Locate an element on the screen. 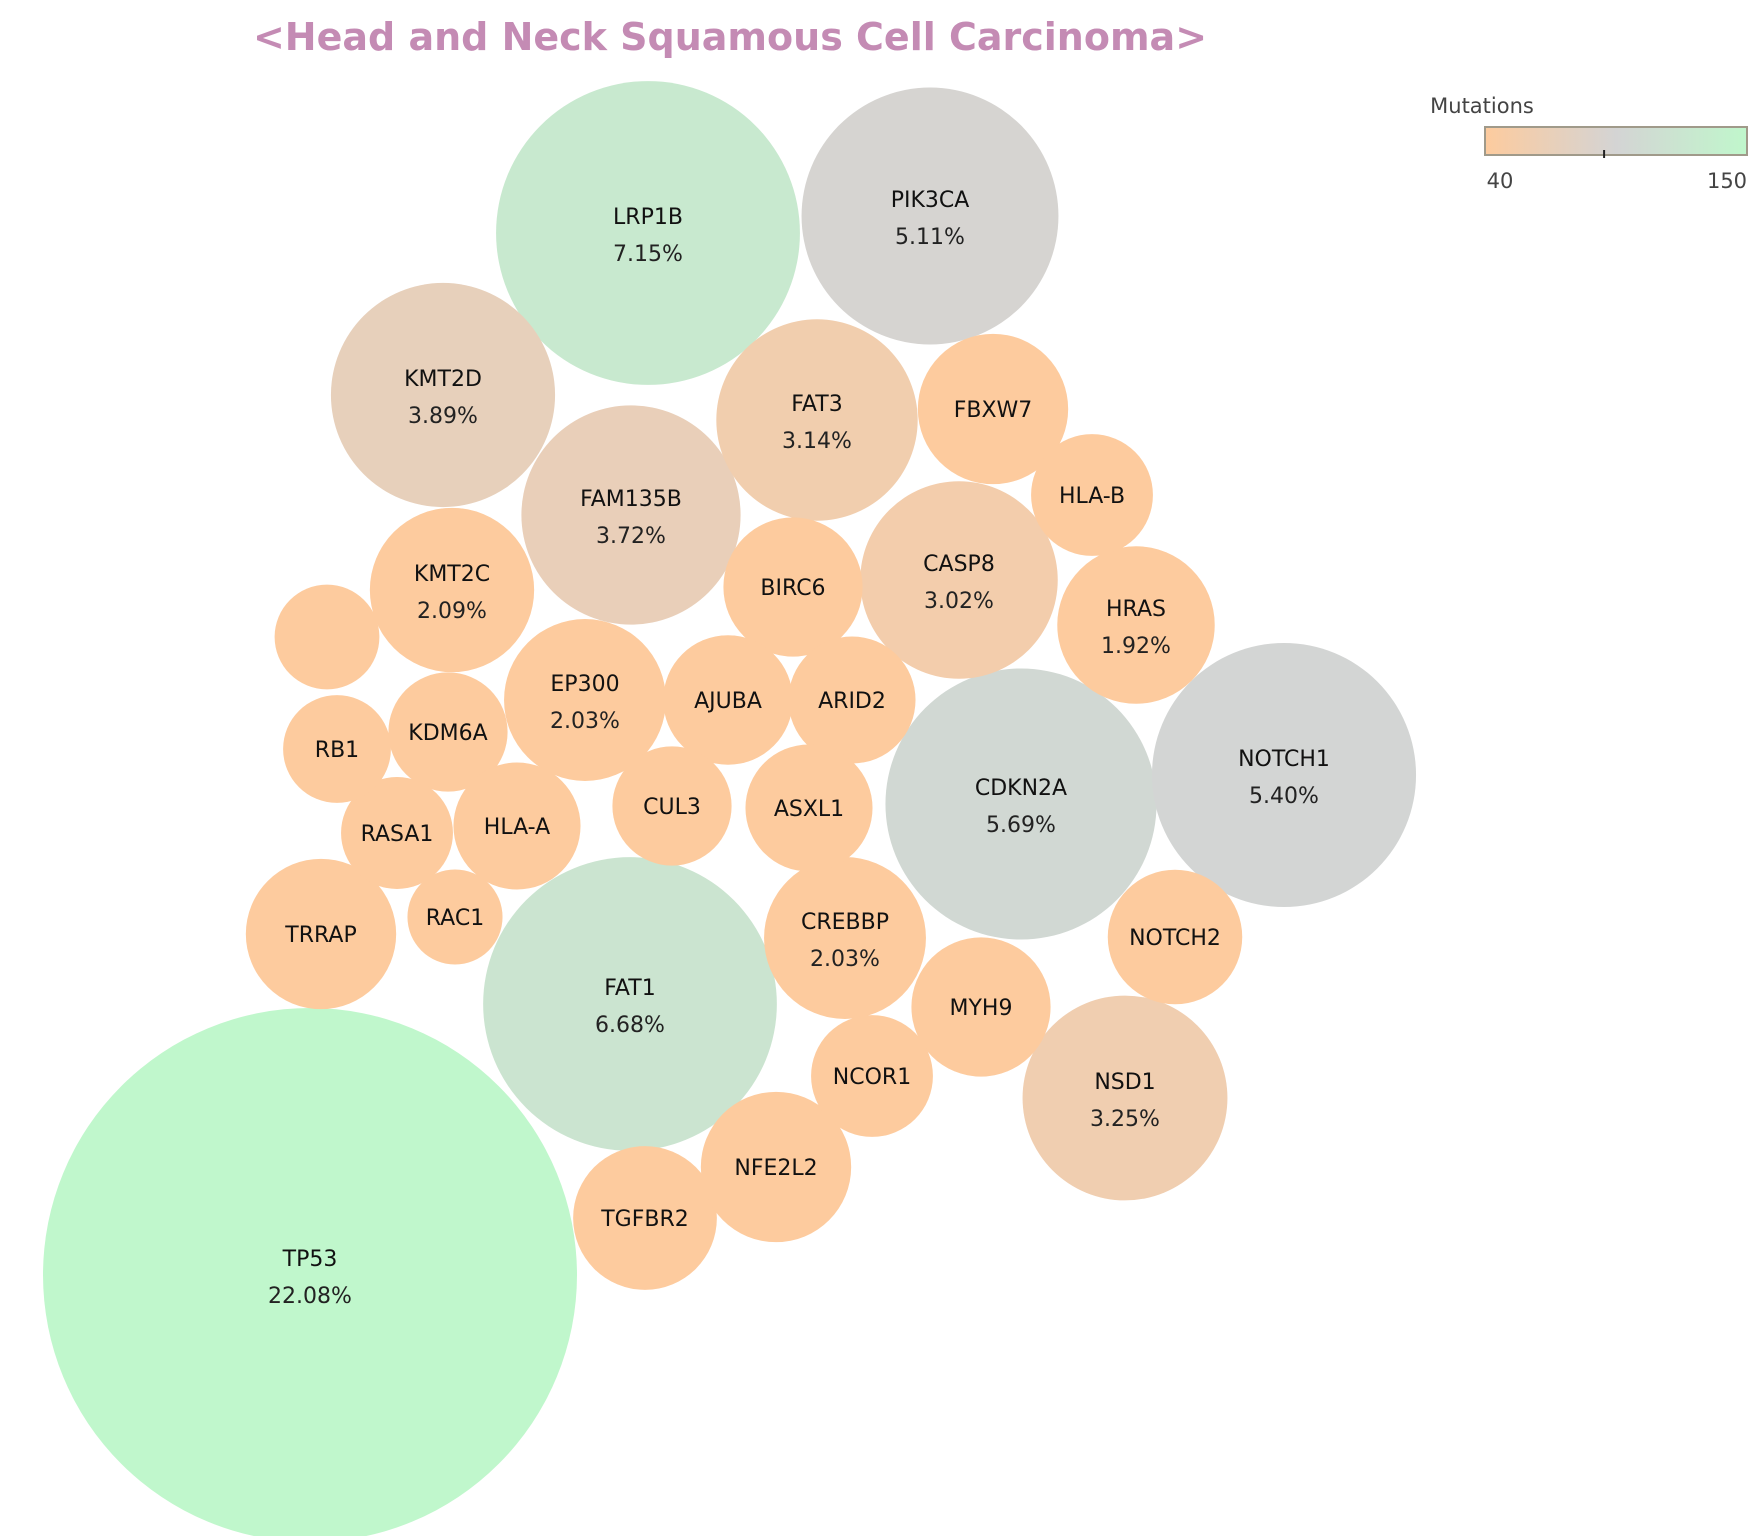 The image size is (1758, 1536). bubble-gene-label: EP300 is located at coordinates (584, 684).